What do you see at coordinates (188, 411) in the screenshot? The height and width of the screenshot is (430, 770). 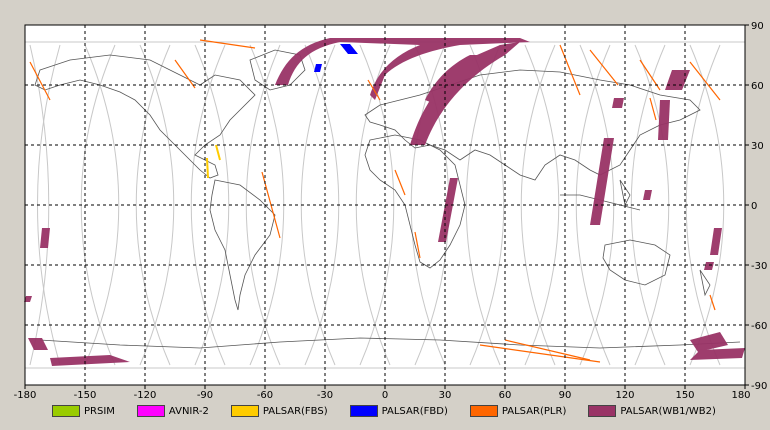 I see `legend-label: AVNIR-2` at bounding box center [188, 411].